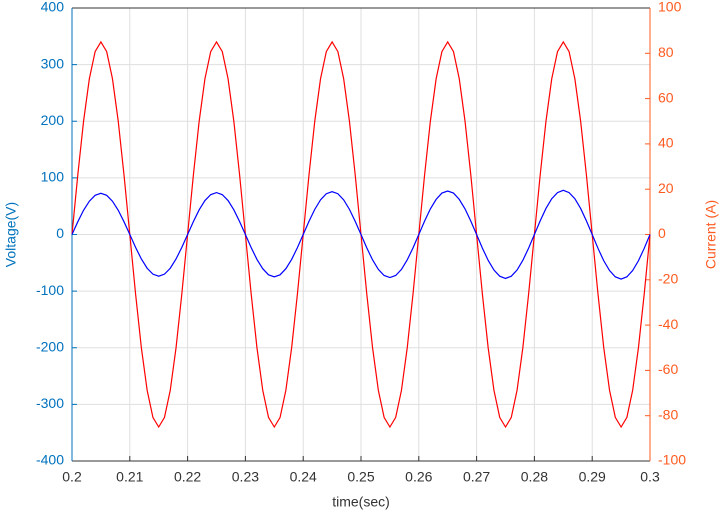 This screenshot has height=517, width=726. Describe the element at coordinates (11, 234) in the screenshot. I see `y-axis-label: Voltage(V)` at that location.